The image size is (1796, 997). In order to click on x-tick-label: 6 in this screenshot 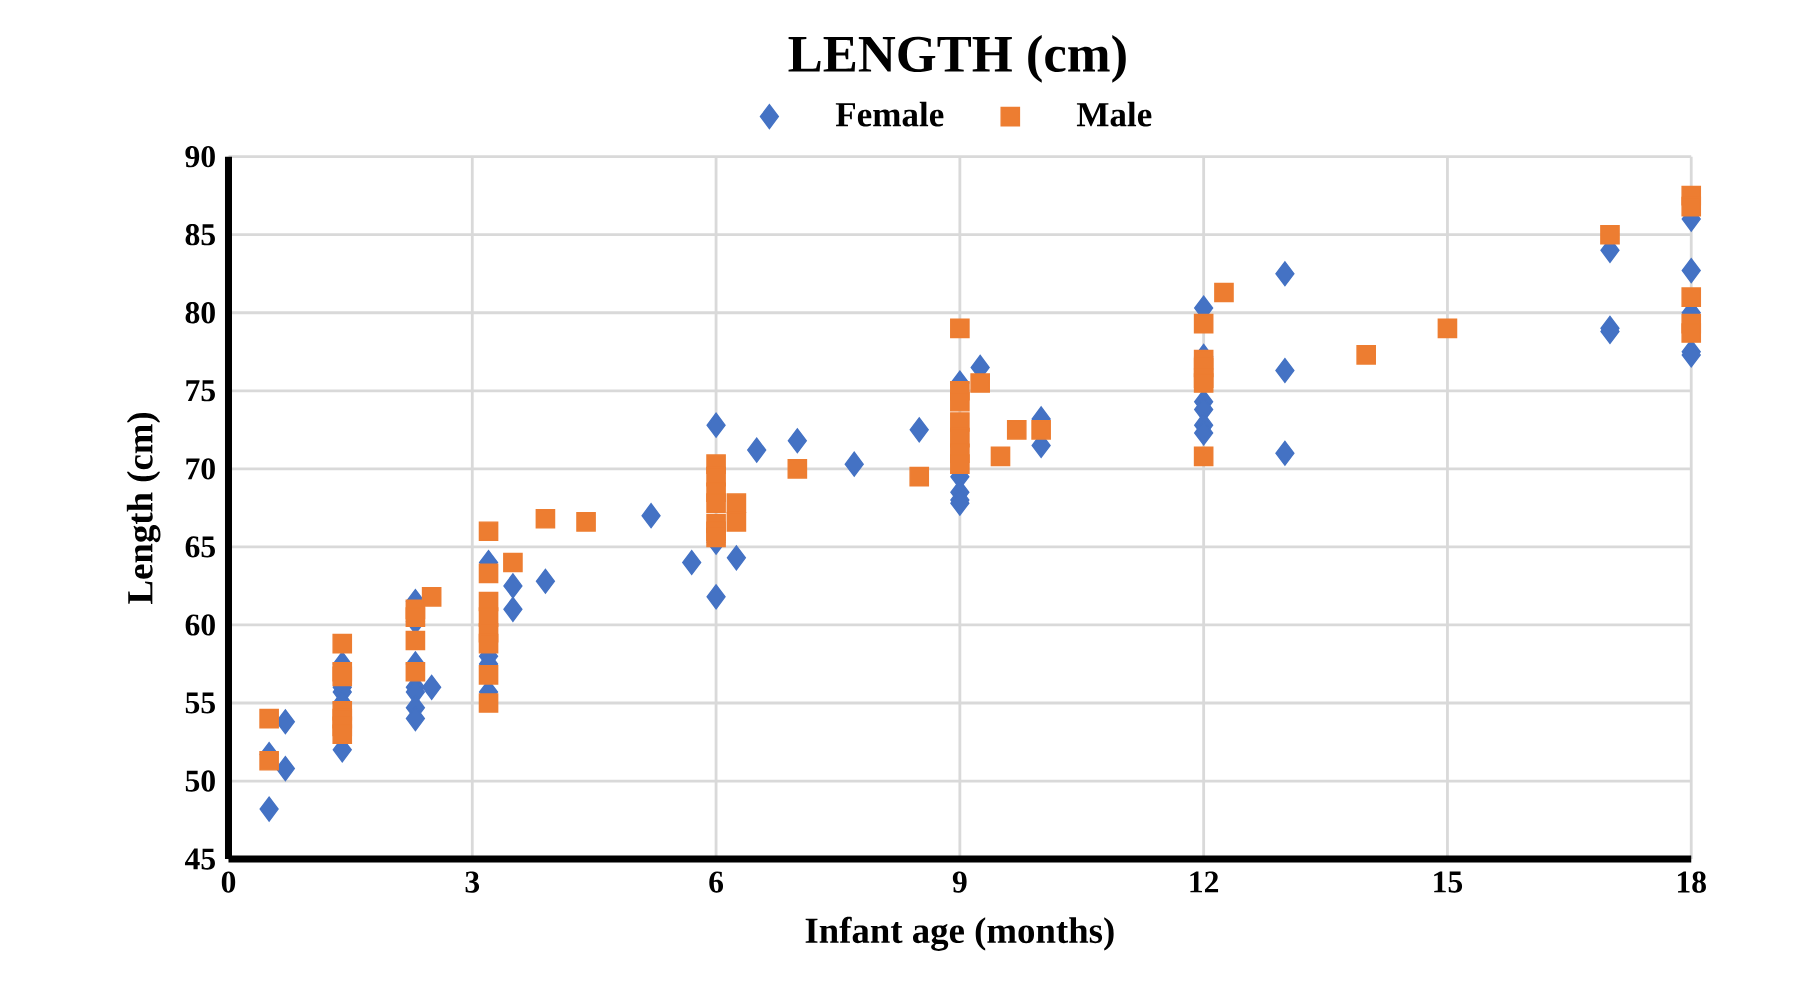, I will do `click(716, 882)`.